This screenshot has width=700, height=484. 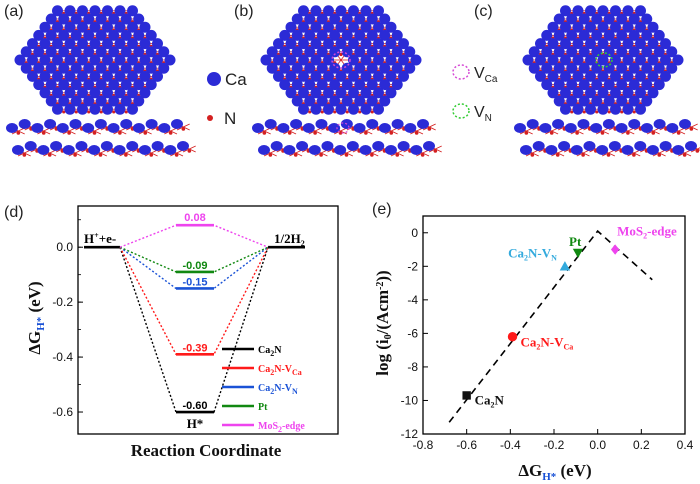 I want to click on energy-y-axis-label: ΔGH* (eV), so click(x=36, y=317).